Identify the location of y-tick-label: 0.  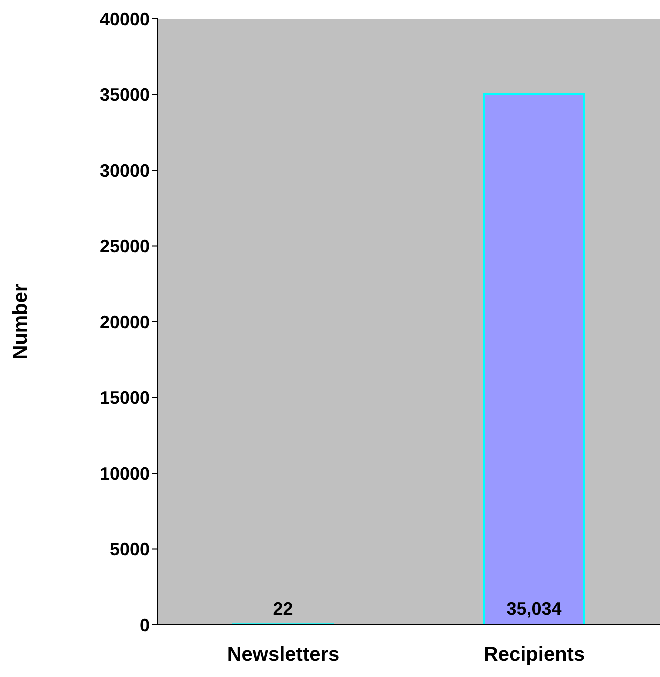
(145, 625).